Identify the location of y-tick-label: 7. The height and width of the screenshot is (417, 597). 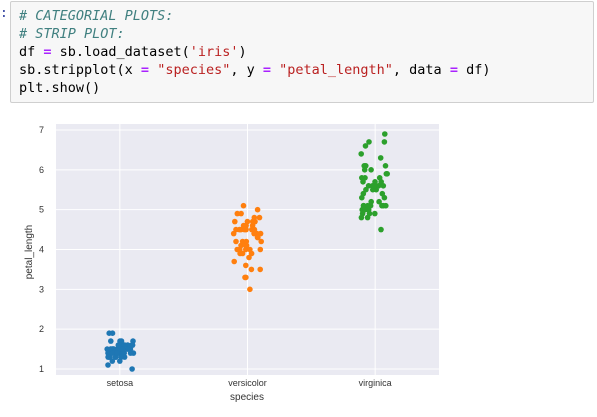
(41, 130).